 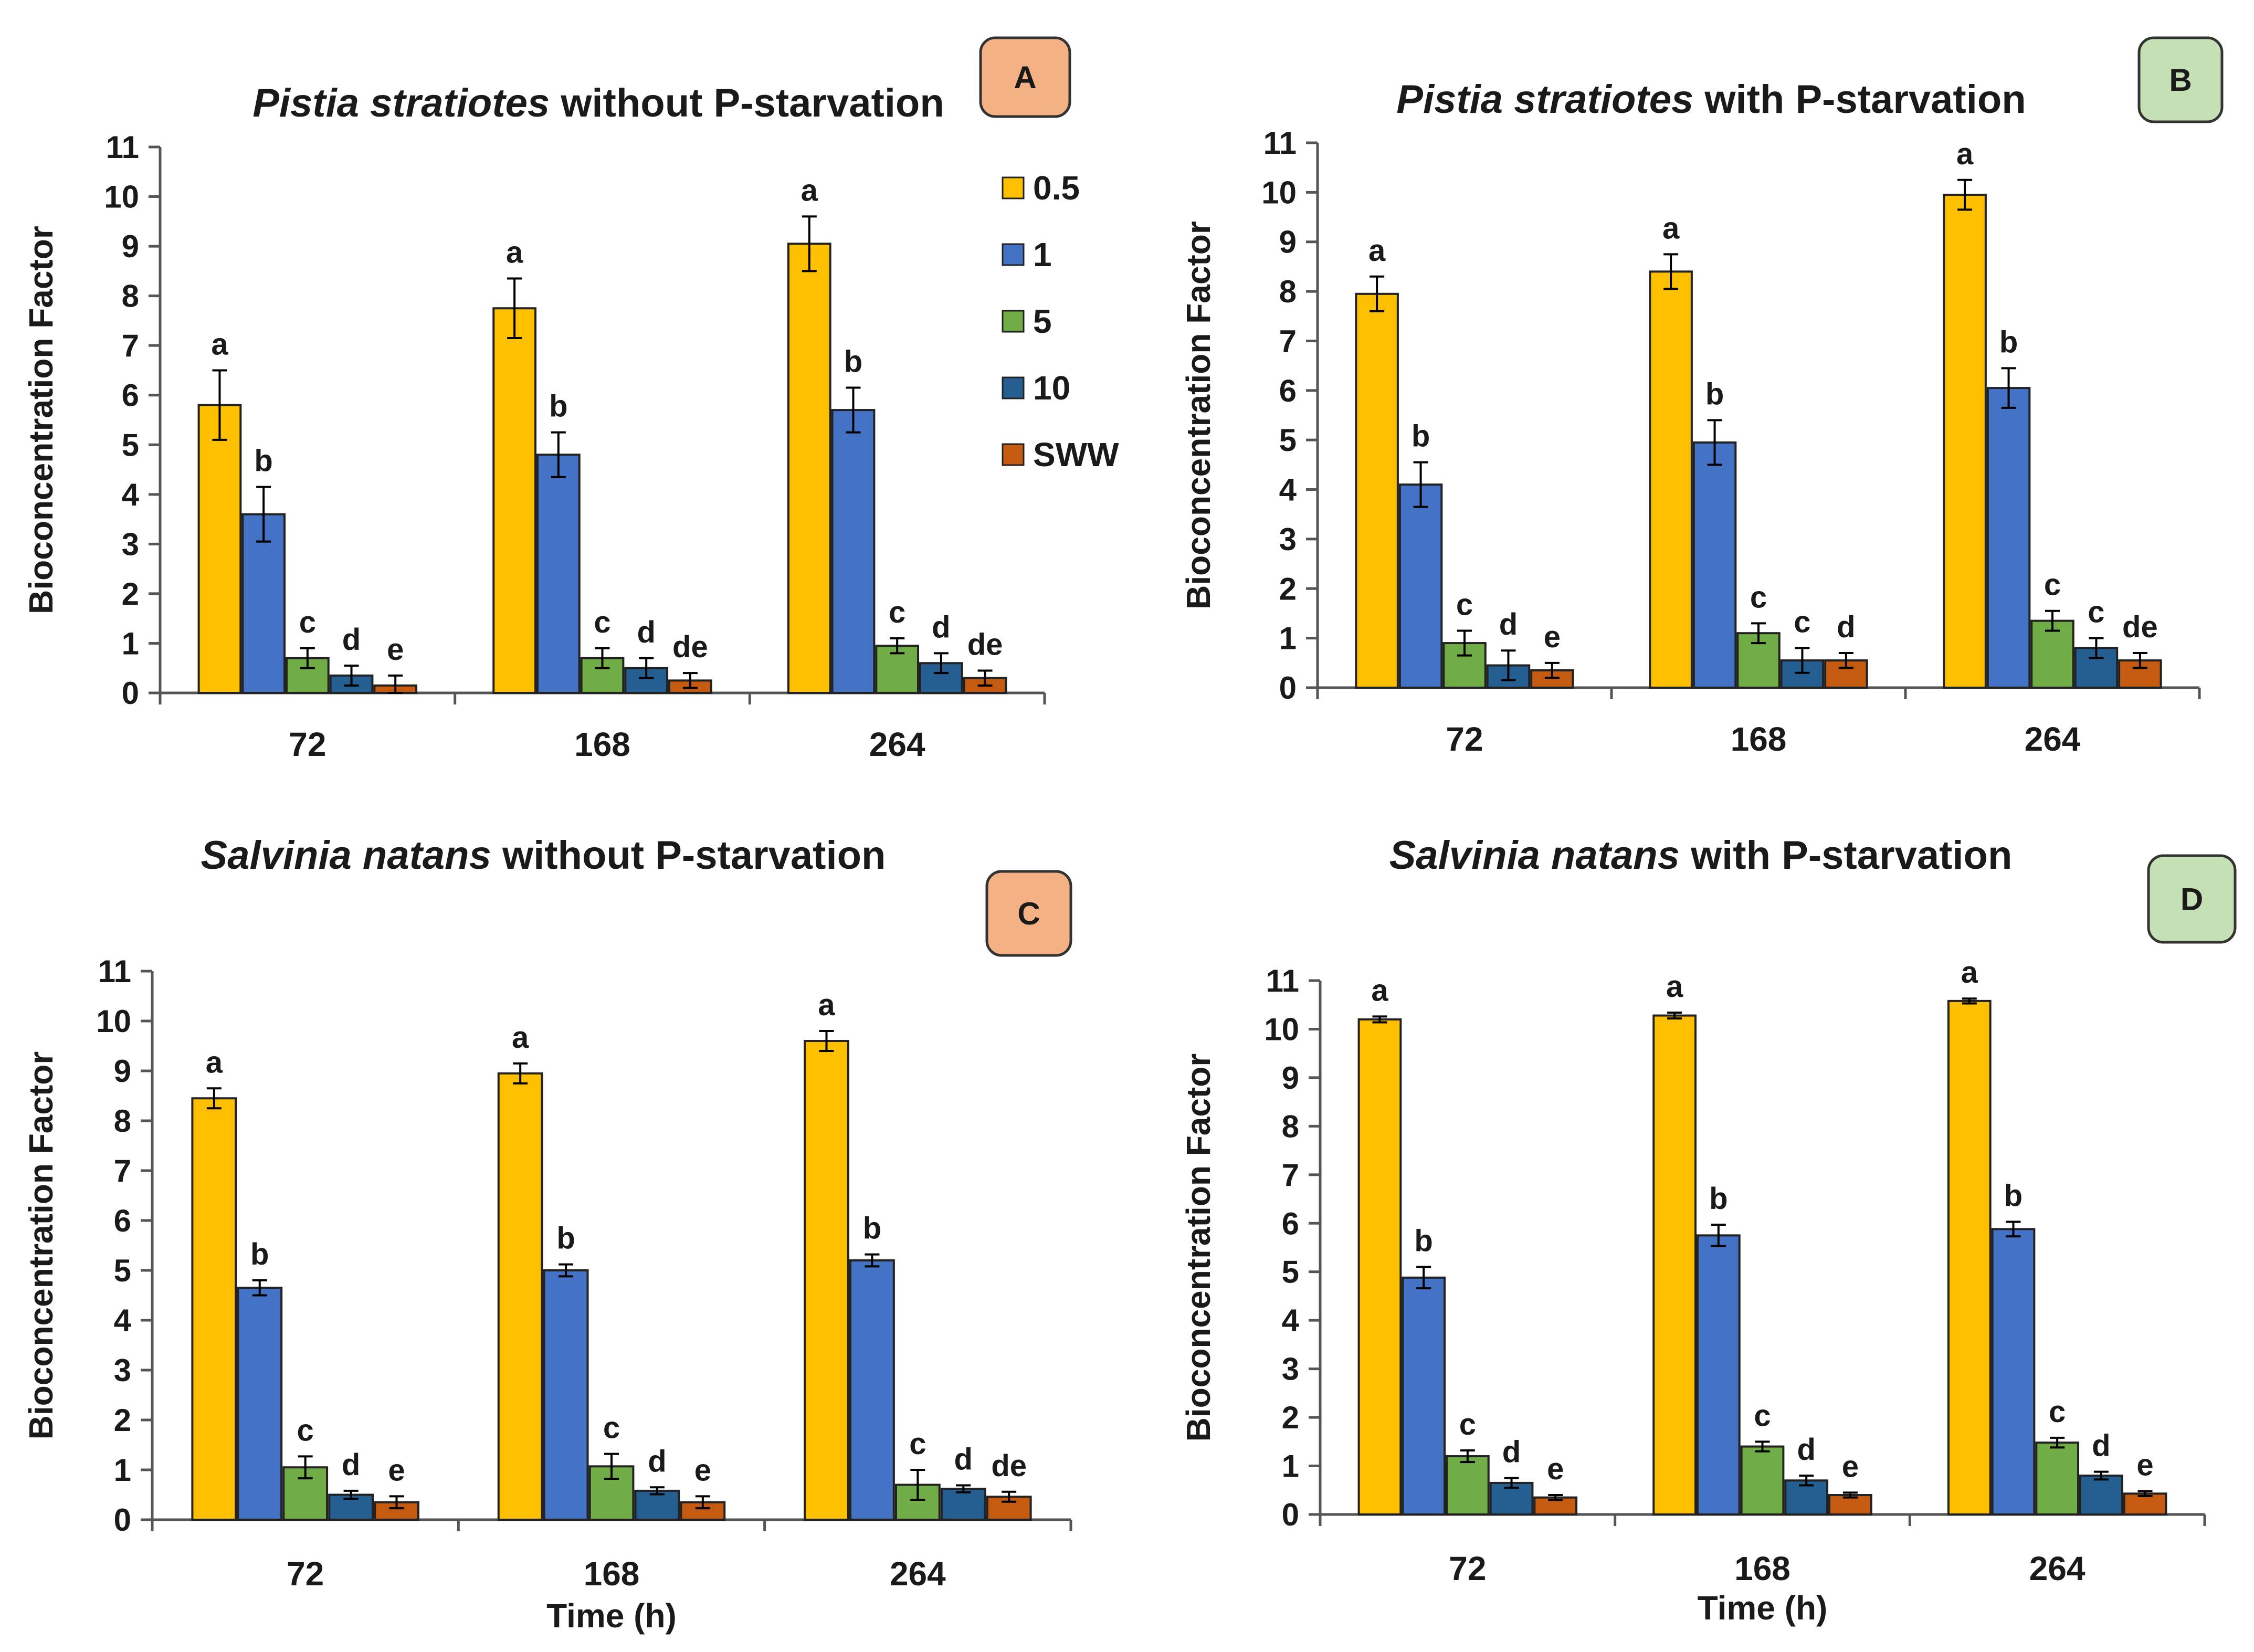 What do you see at coordinates (1042, 321) in the screenshot?
I see `legend-label: 5` at bounding box center [1042, 321].